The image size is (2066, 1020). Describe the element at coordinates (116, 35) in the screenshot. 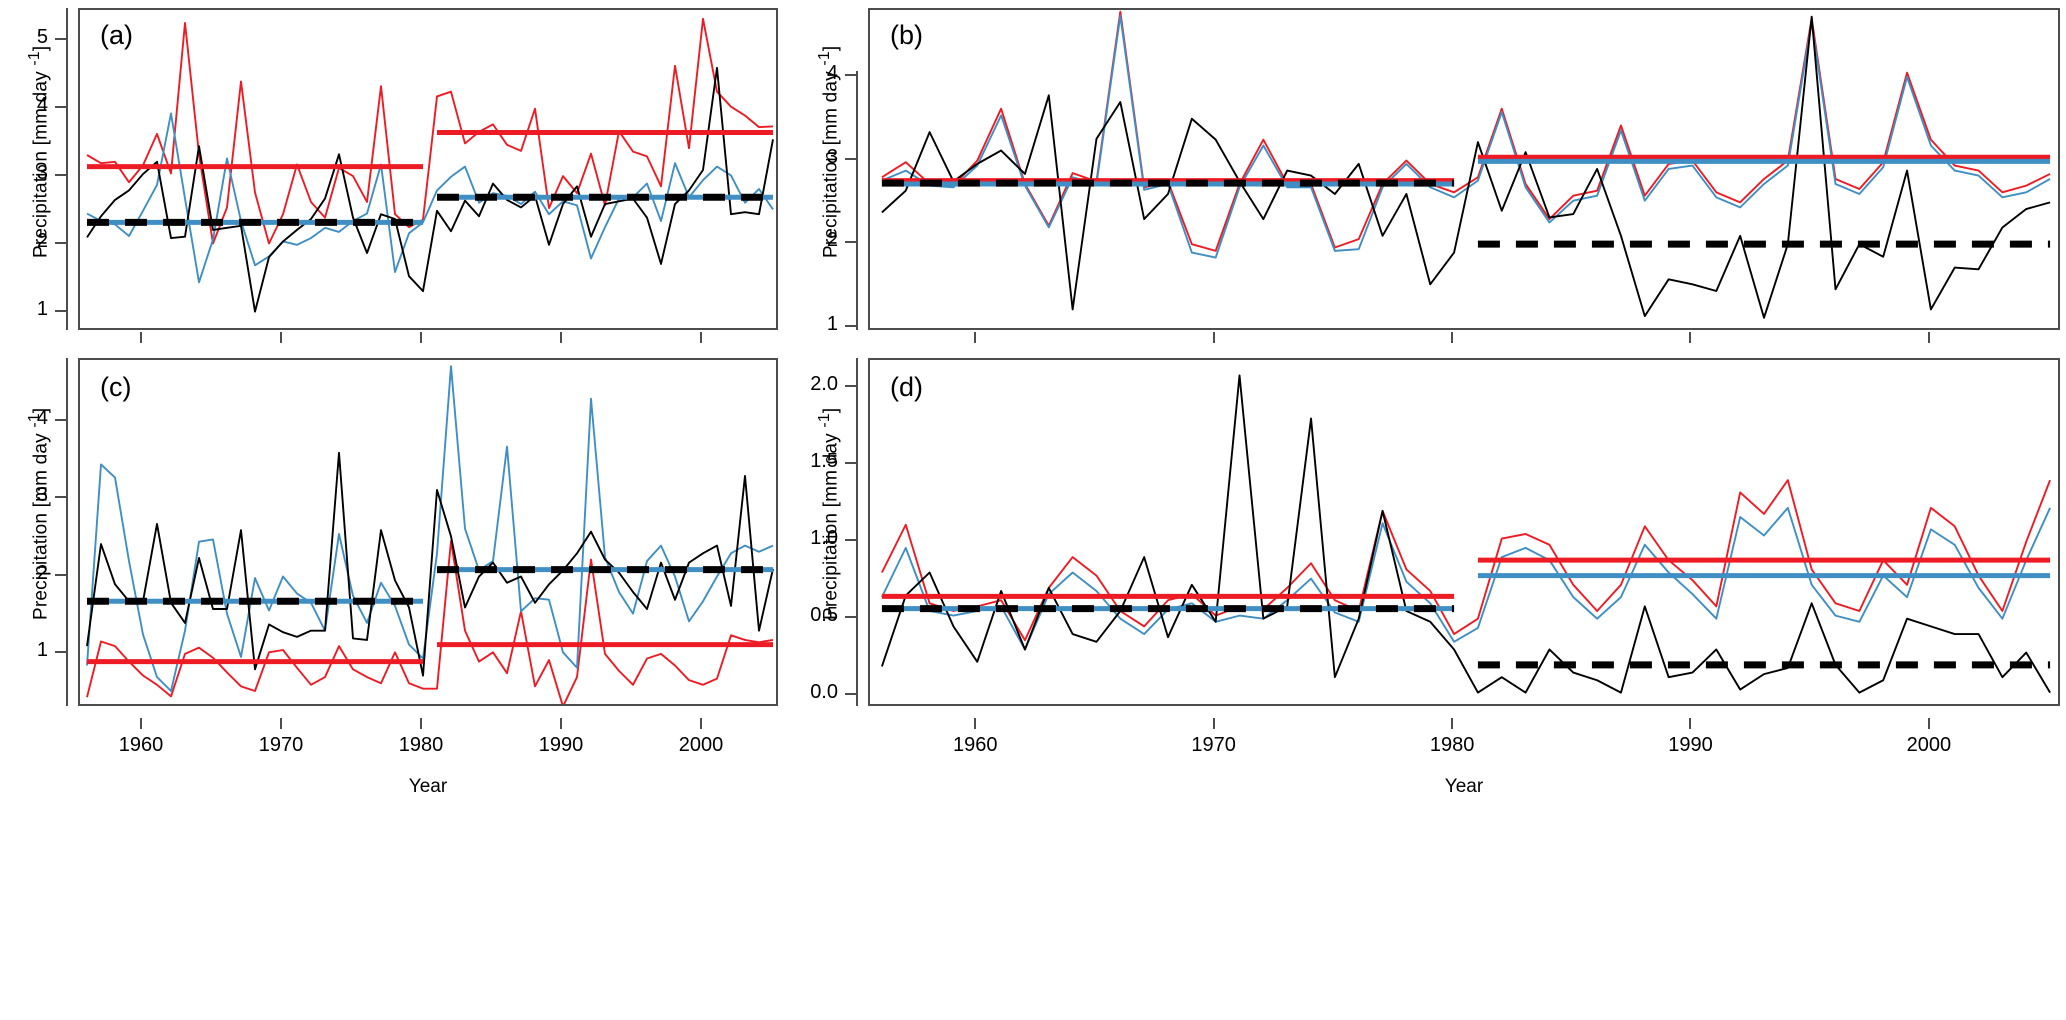

I see `panel-a-label: (a)` at that location.